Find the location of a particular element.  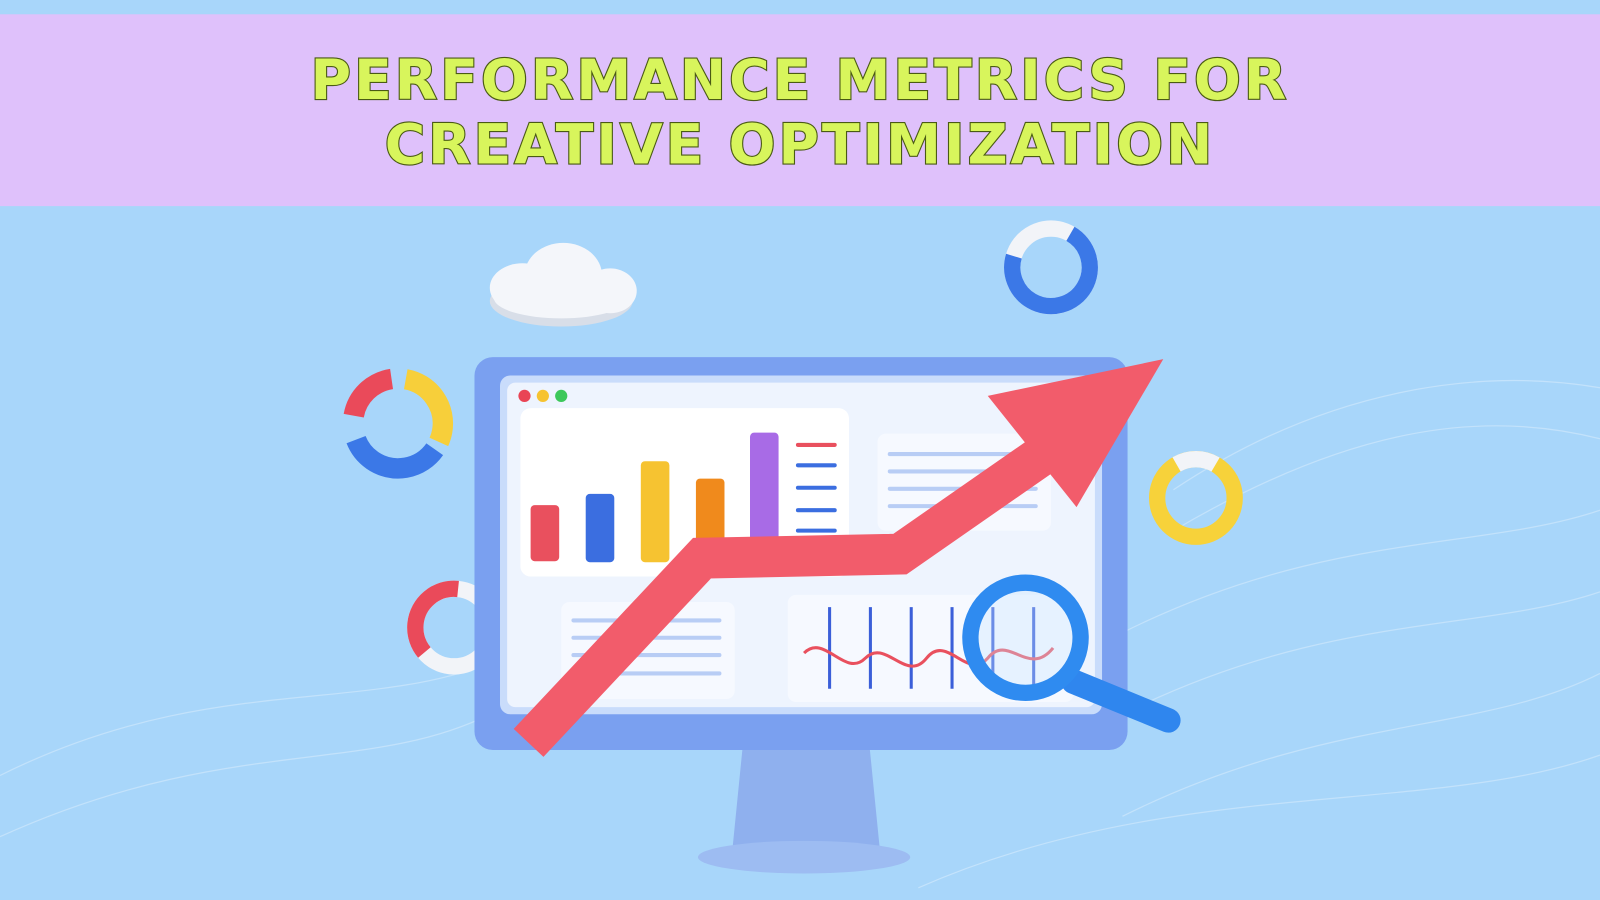

title-line: CREATIVE OPTIMIZATION is located at coordinates (800, 144).